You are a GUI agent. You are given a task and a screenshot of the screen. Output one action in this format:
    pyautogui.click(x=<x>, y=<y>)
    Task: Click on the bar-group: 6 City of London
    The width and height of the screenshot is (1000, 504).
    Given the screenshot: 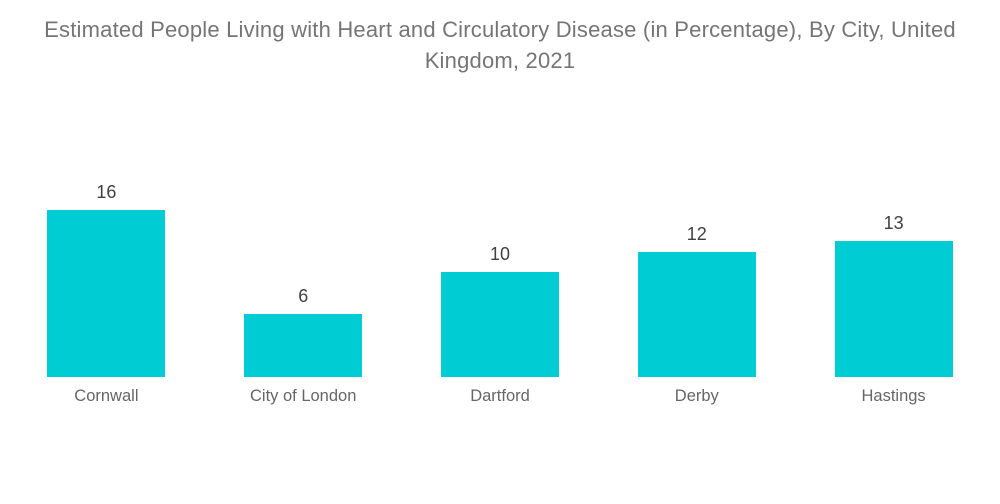 What is the action you would take?
    pyautogui.click(x=303, y=278)
    